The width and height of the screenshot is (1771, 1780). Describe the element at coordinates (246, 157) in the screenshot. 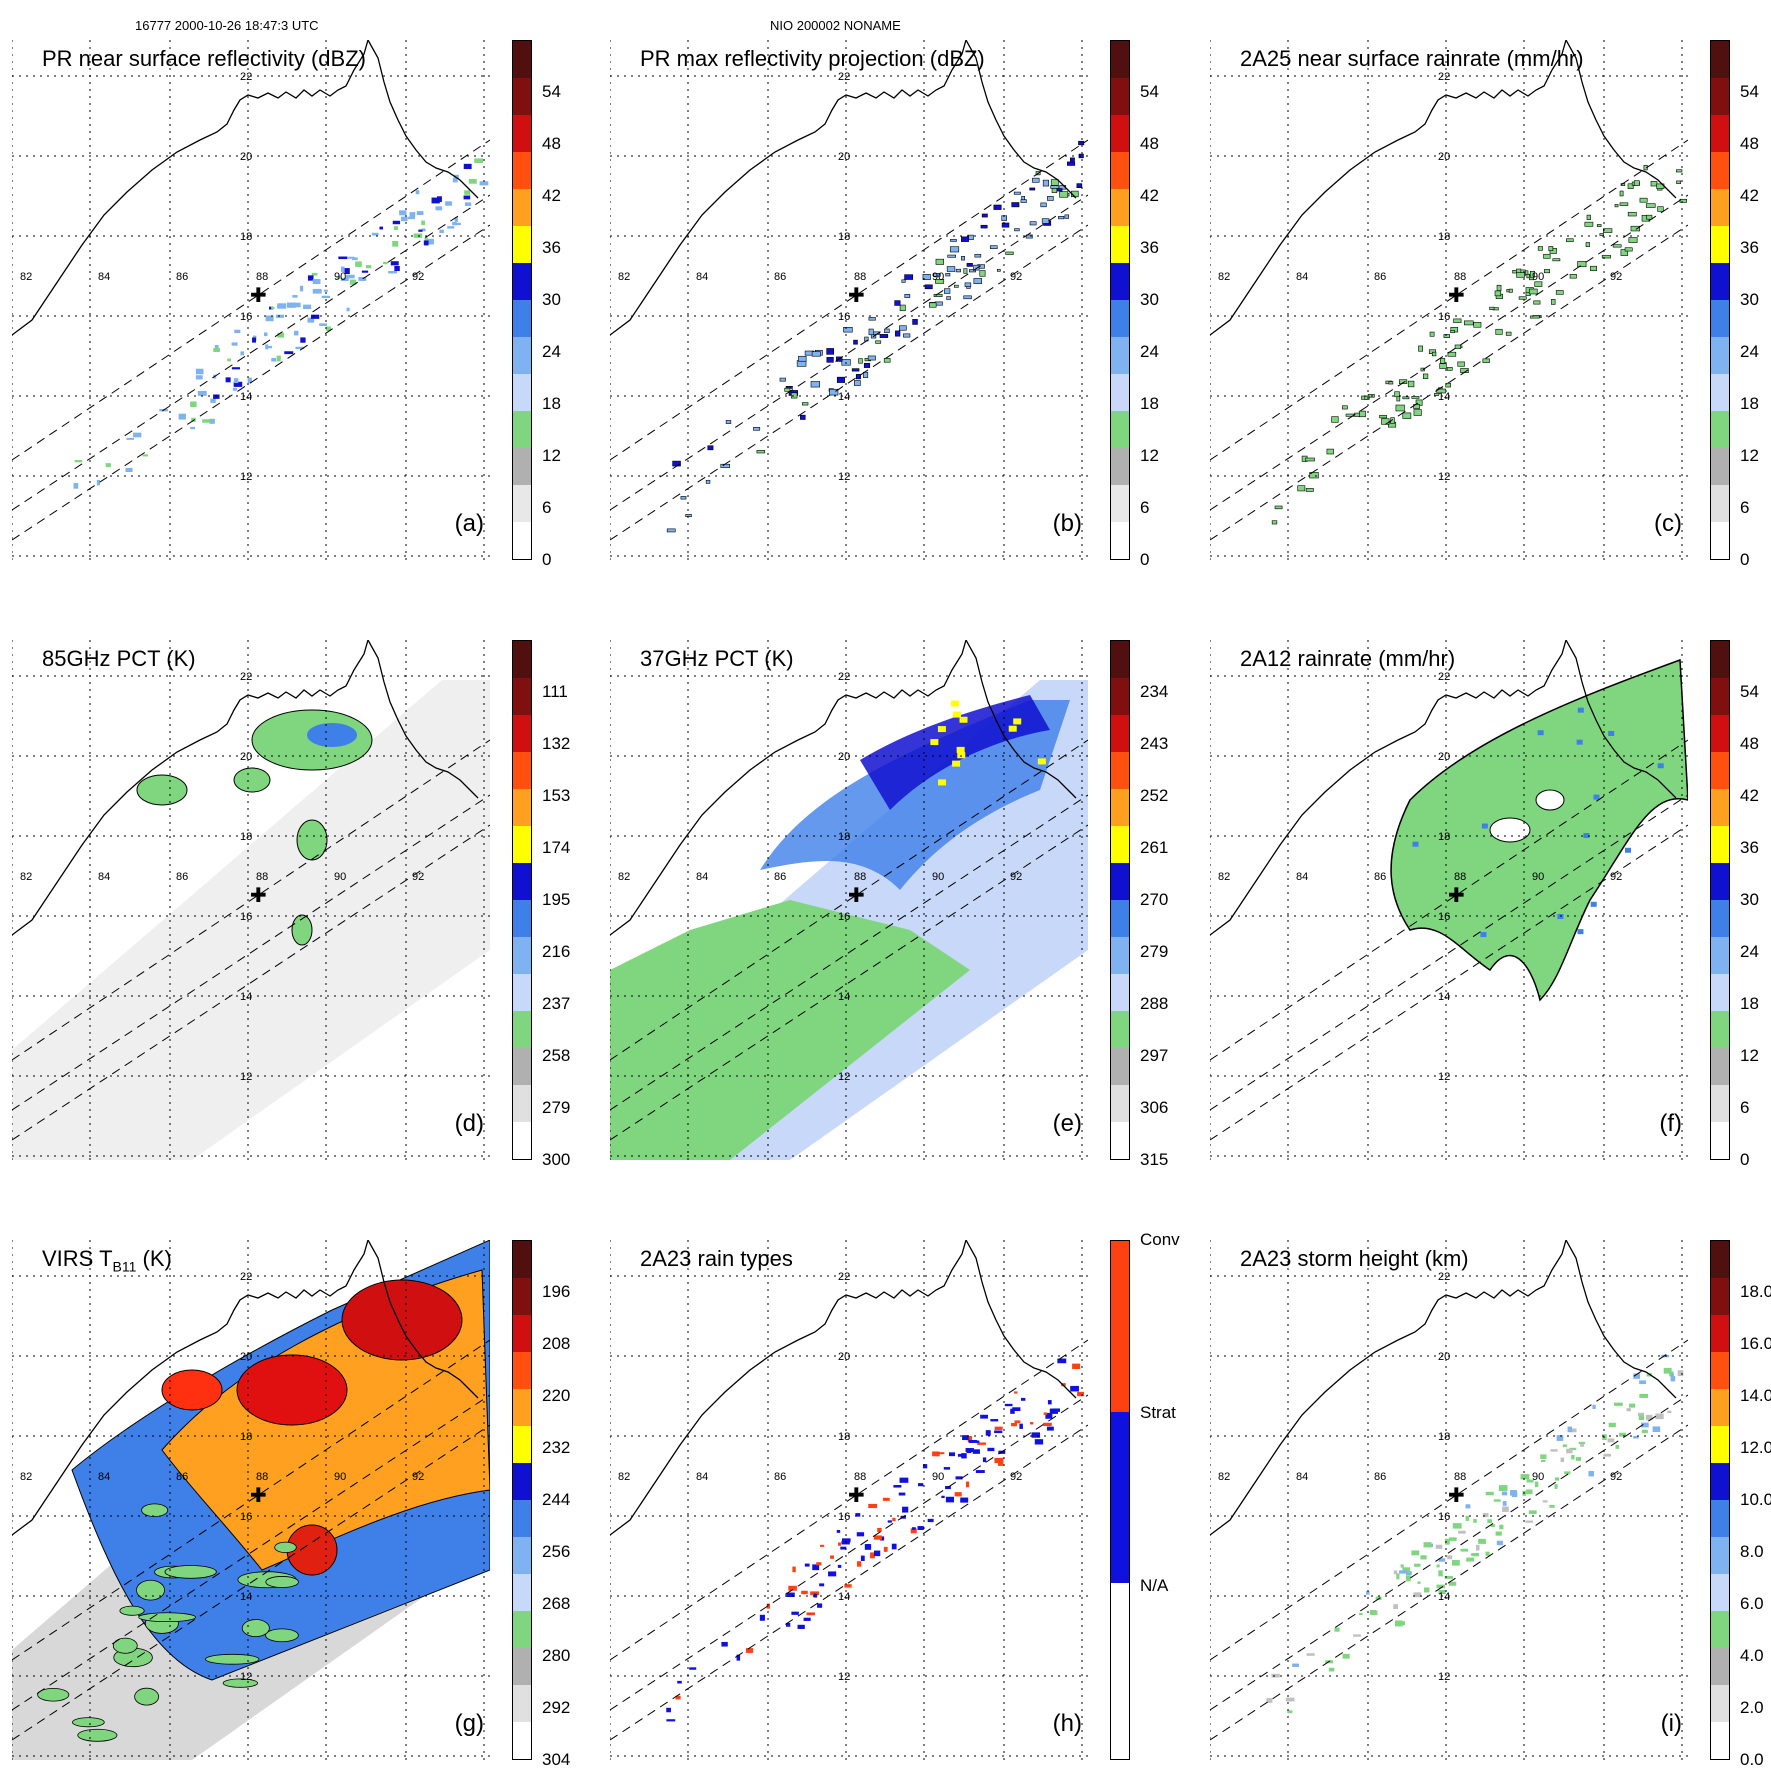

I see `lat-label: 20` at that location.